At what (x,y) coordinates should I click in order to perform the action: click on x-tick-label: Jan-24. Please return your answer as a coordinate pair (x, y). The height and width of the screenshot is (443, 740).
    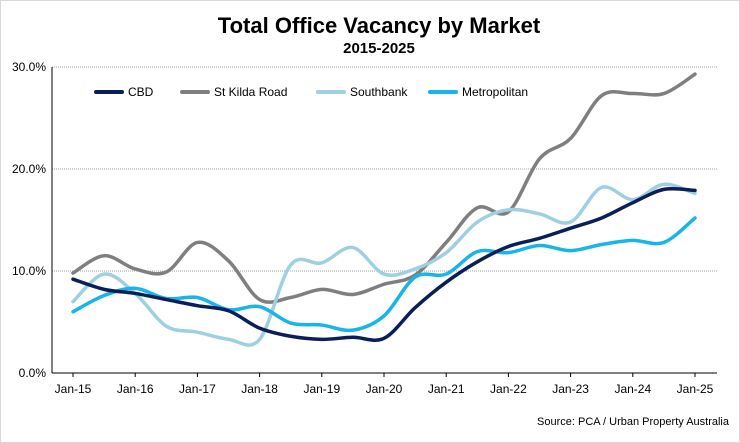
    Looking at the image, I should click on (632, 389).